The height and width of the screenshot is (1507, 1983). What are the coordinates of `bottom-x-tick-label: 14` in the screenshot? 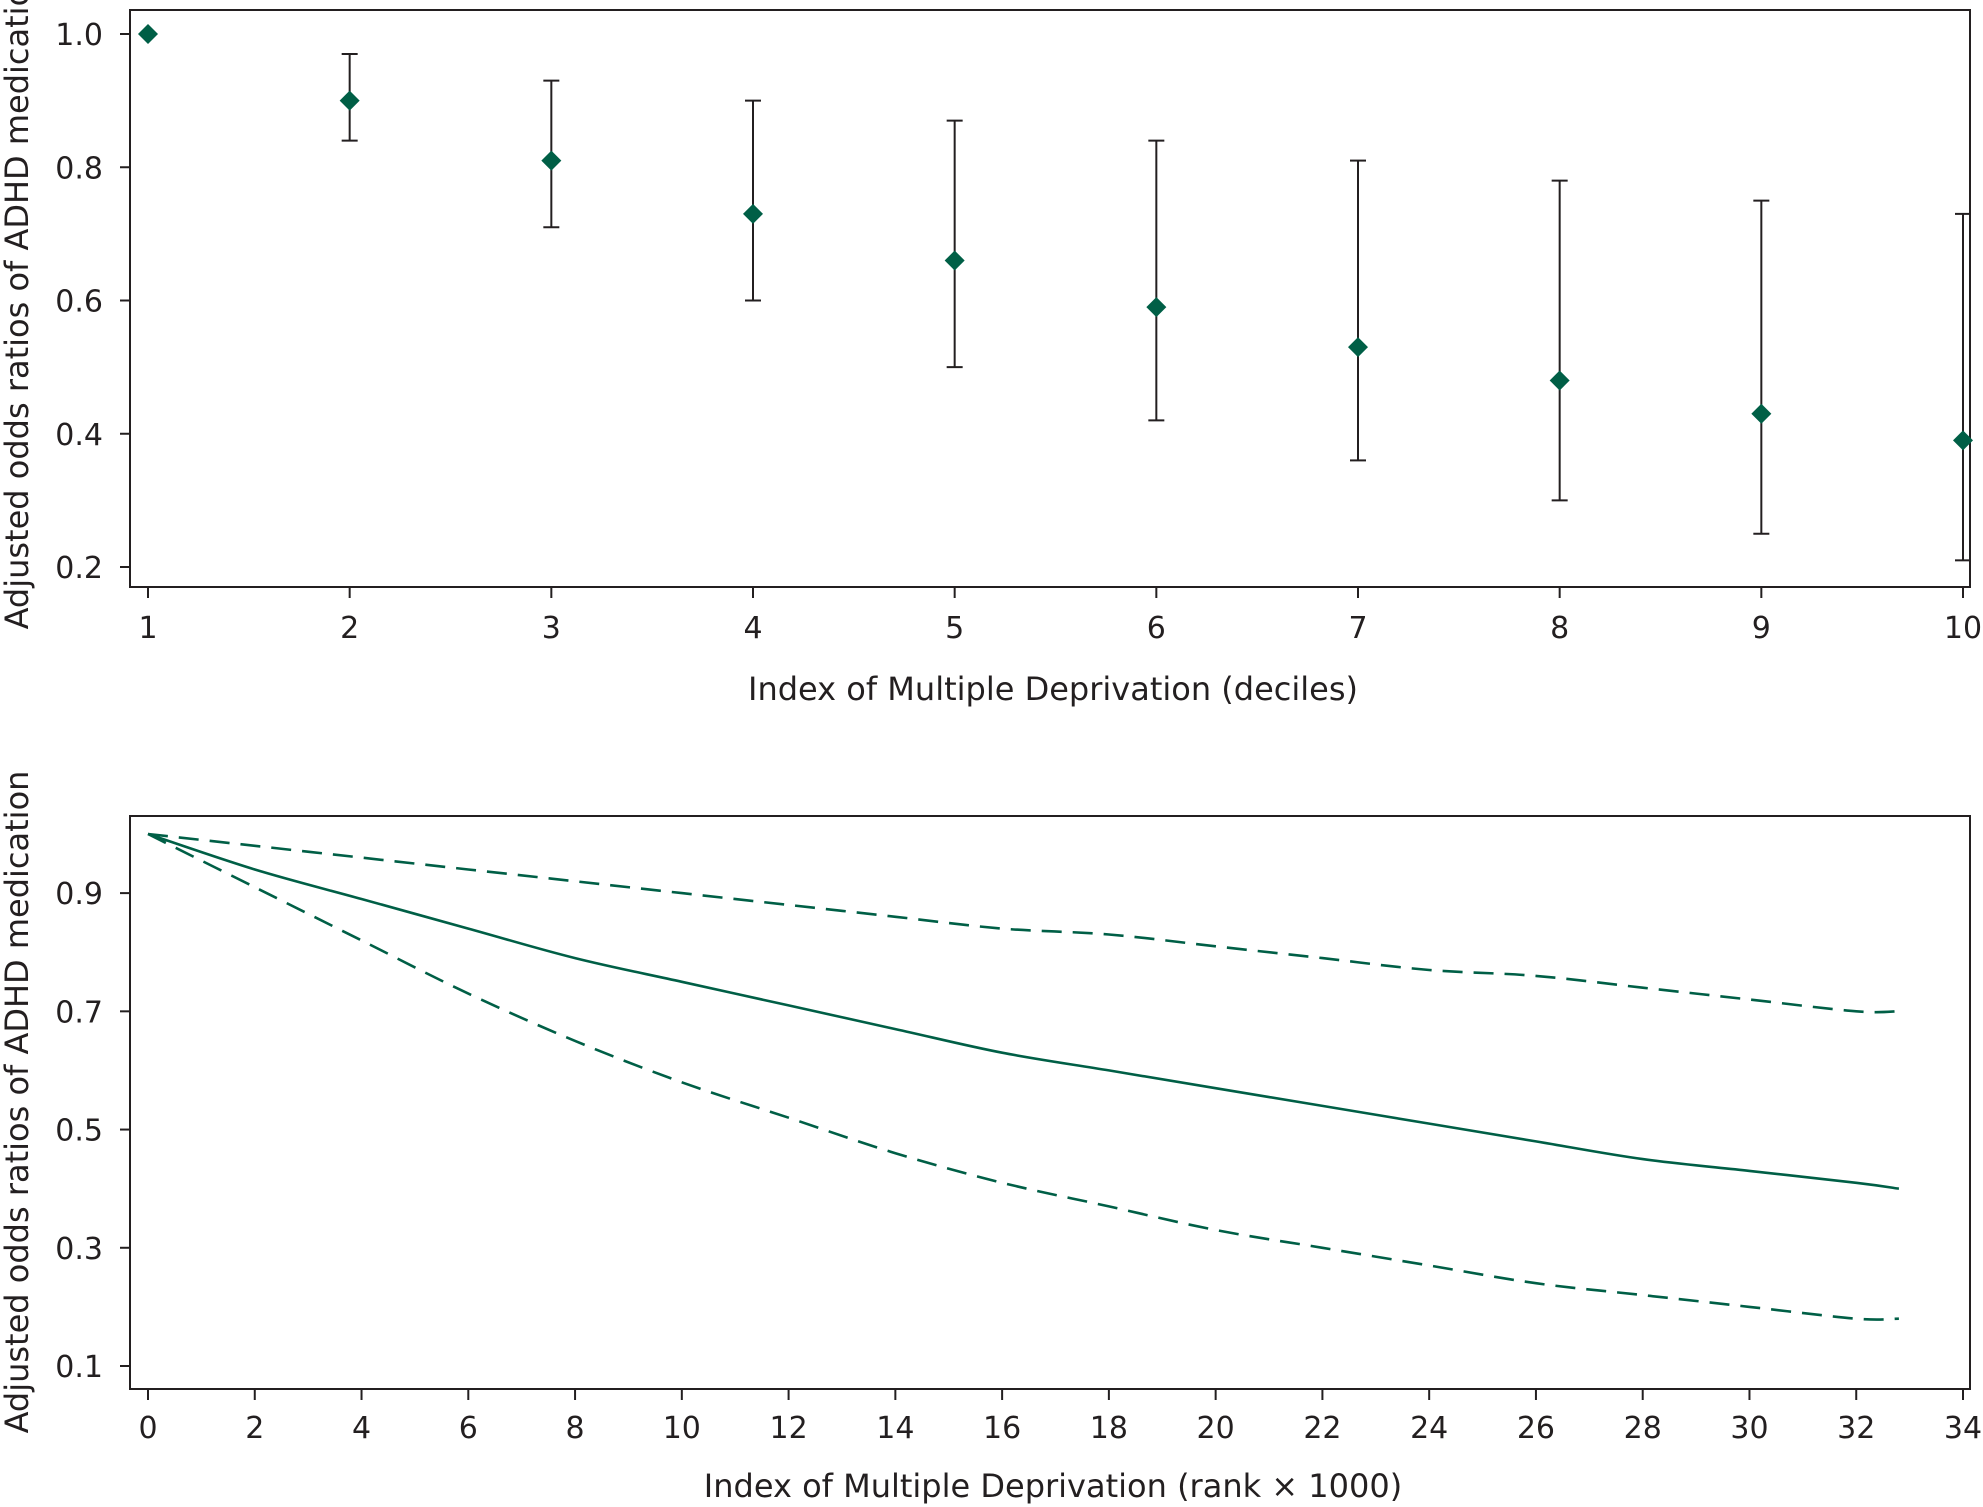 It's located at (895, 1428).